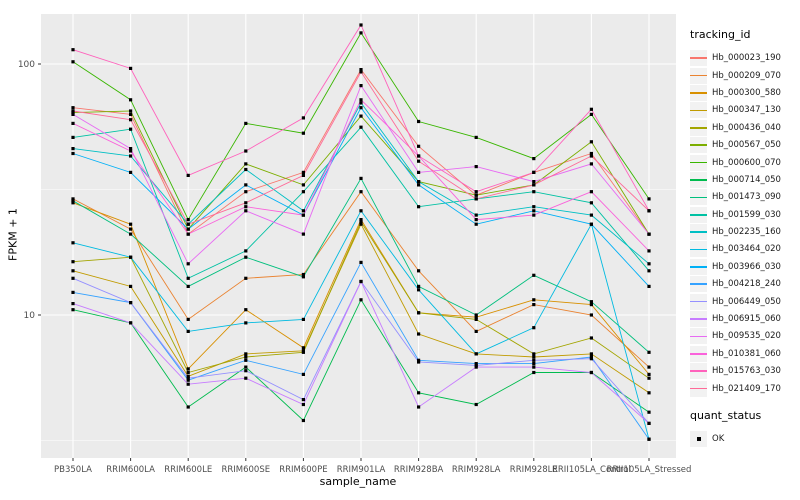 The image size is (800, 500). I want to click on legend-item-label: Hb_002235_160, so click(746, 232).